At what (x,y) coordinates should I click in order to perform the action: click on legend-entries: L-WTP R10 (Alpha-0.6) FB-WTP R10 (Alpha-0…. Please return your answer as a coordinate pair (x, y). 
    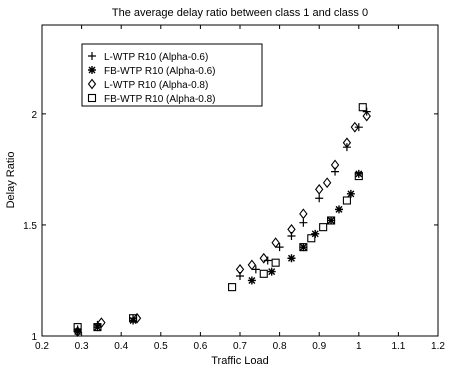
    Looking at the image, I should click on (151, 78).